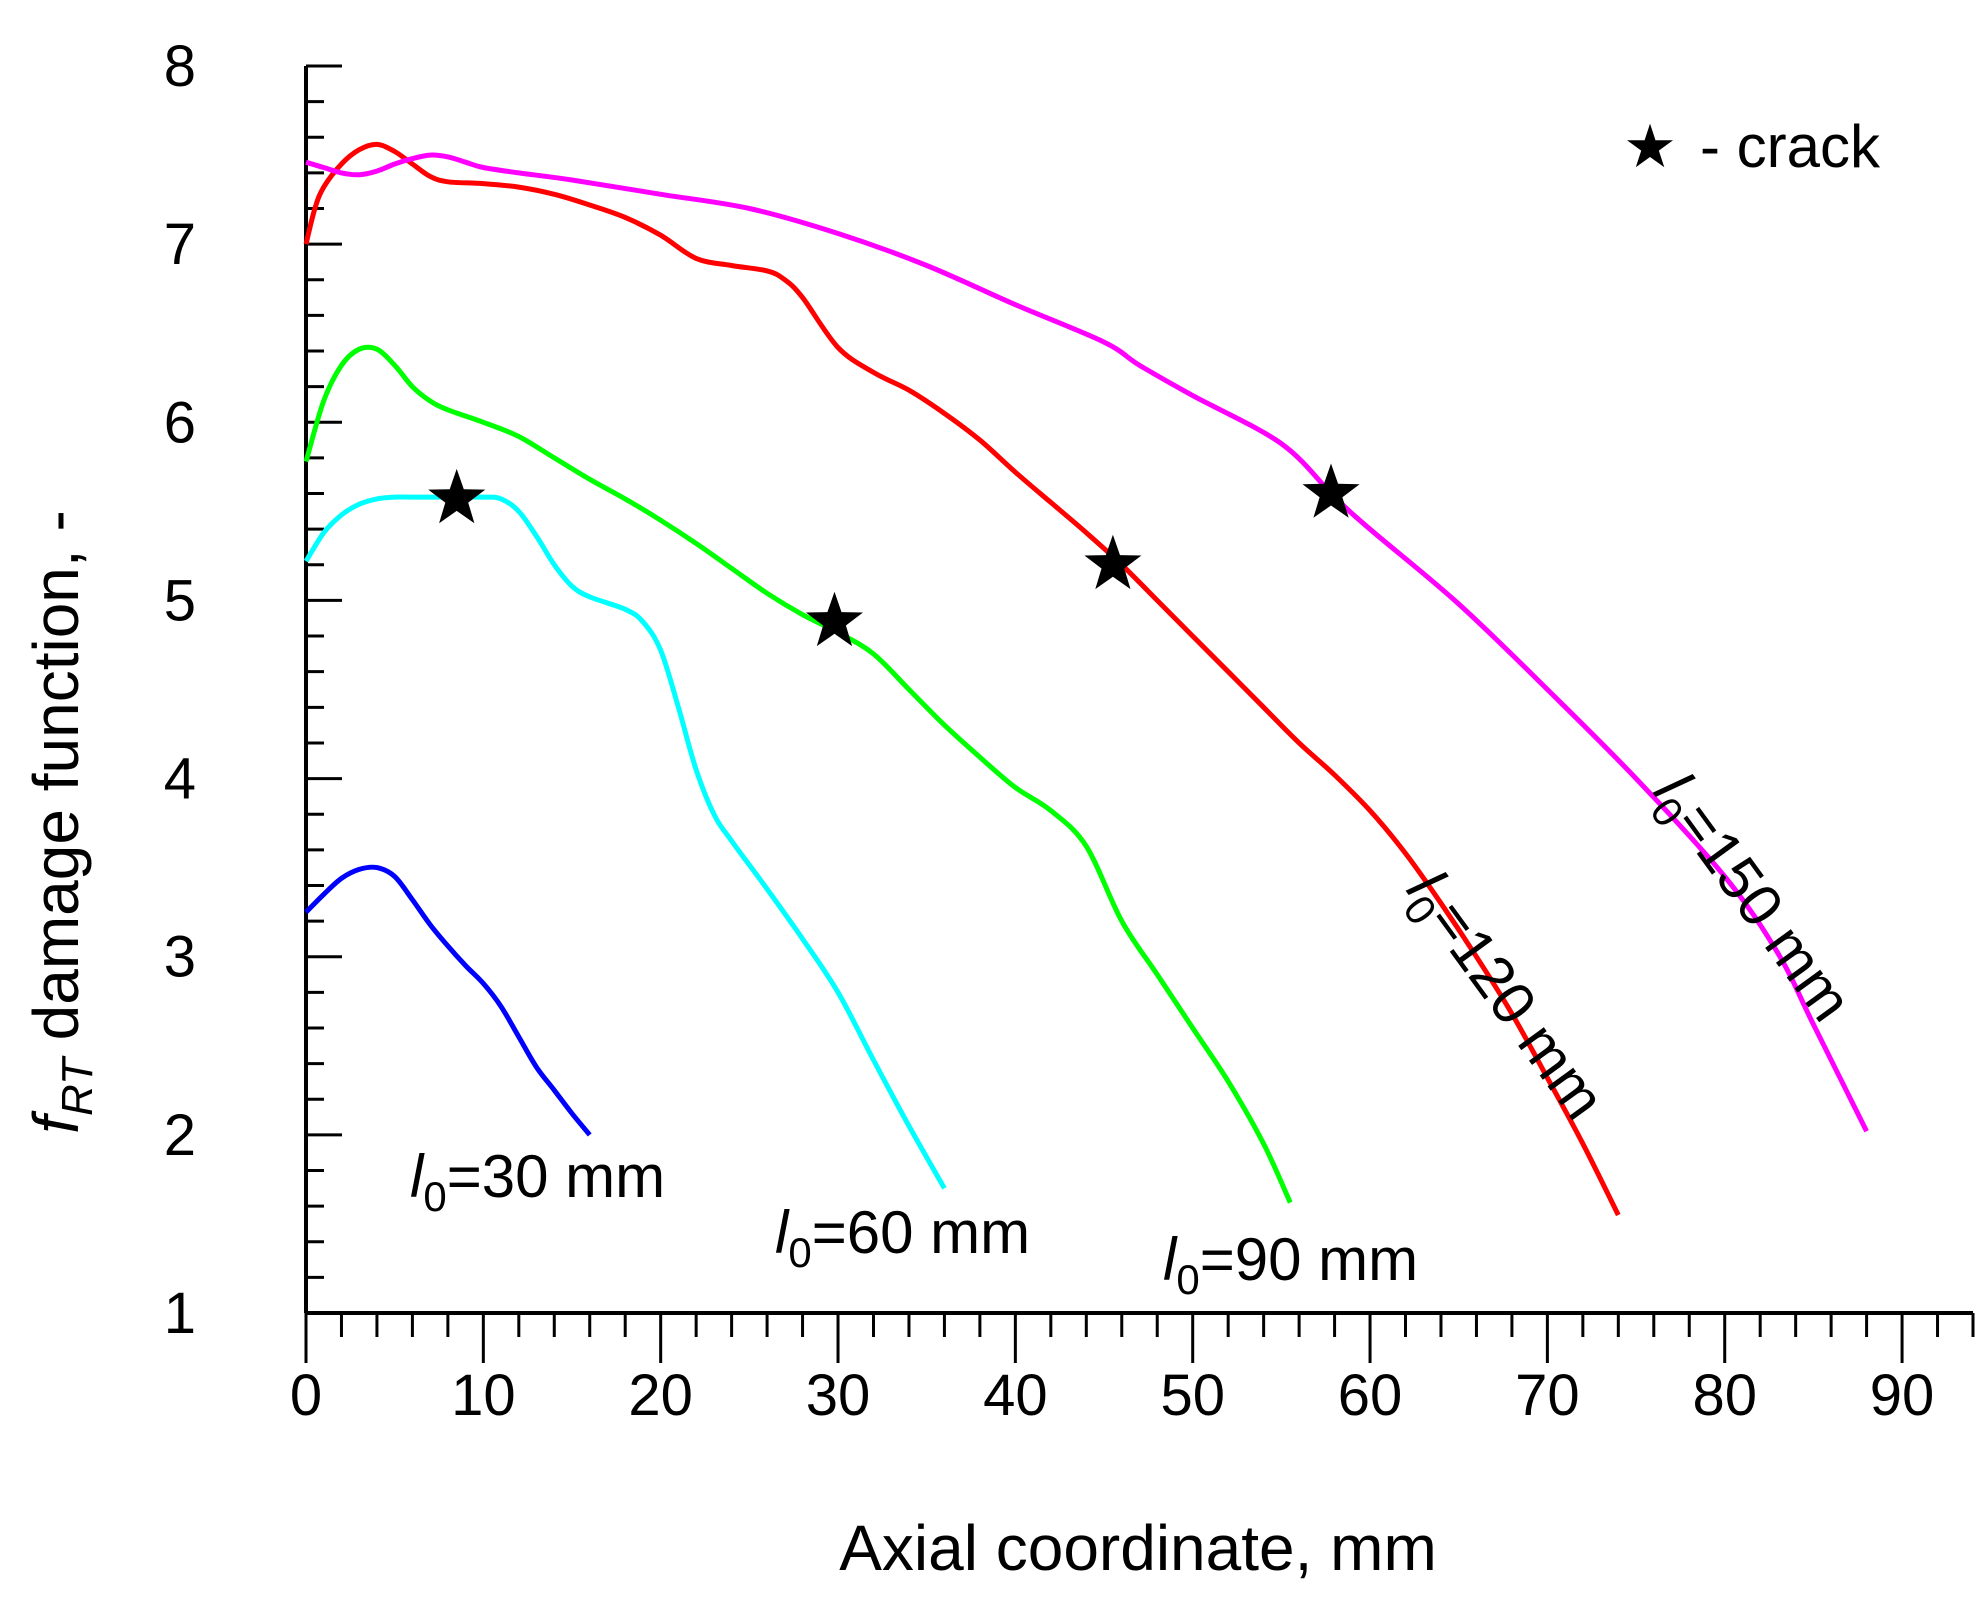 Image resolution: width=1988 pixels, height=1601 pixels. I want to click on legend-label: - crack, so click(1790, 146).